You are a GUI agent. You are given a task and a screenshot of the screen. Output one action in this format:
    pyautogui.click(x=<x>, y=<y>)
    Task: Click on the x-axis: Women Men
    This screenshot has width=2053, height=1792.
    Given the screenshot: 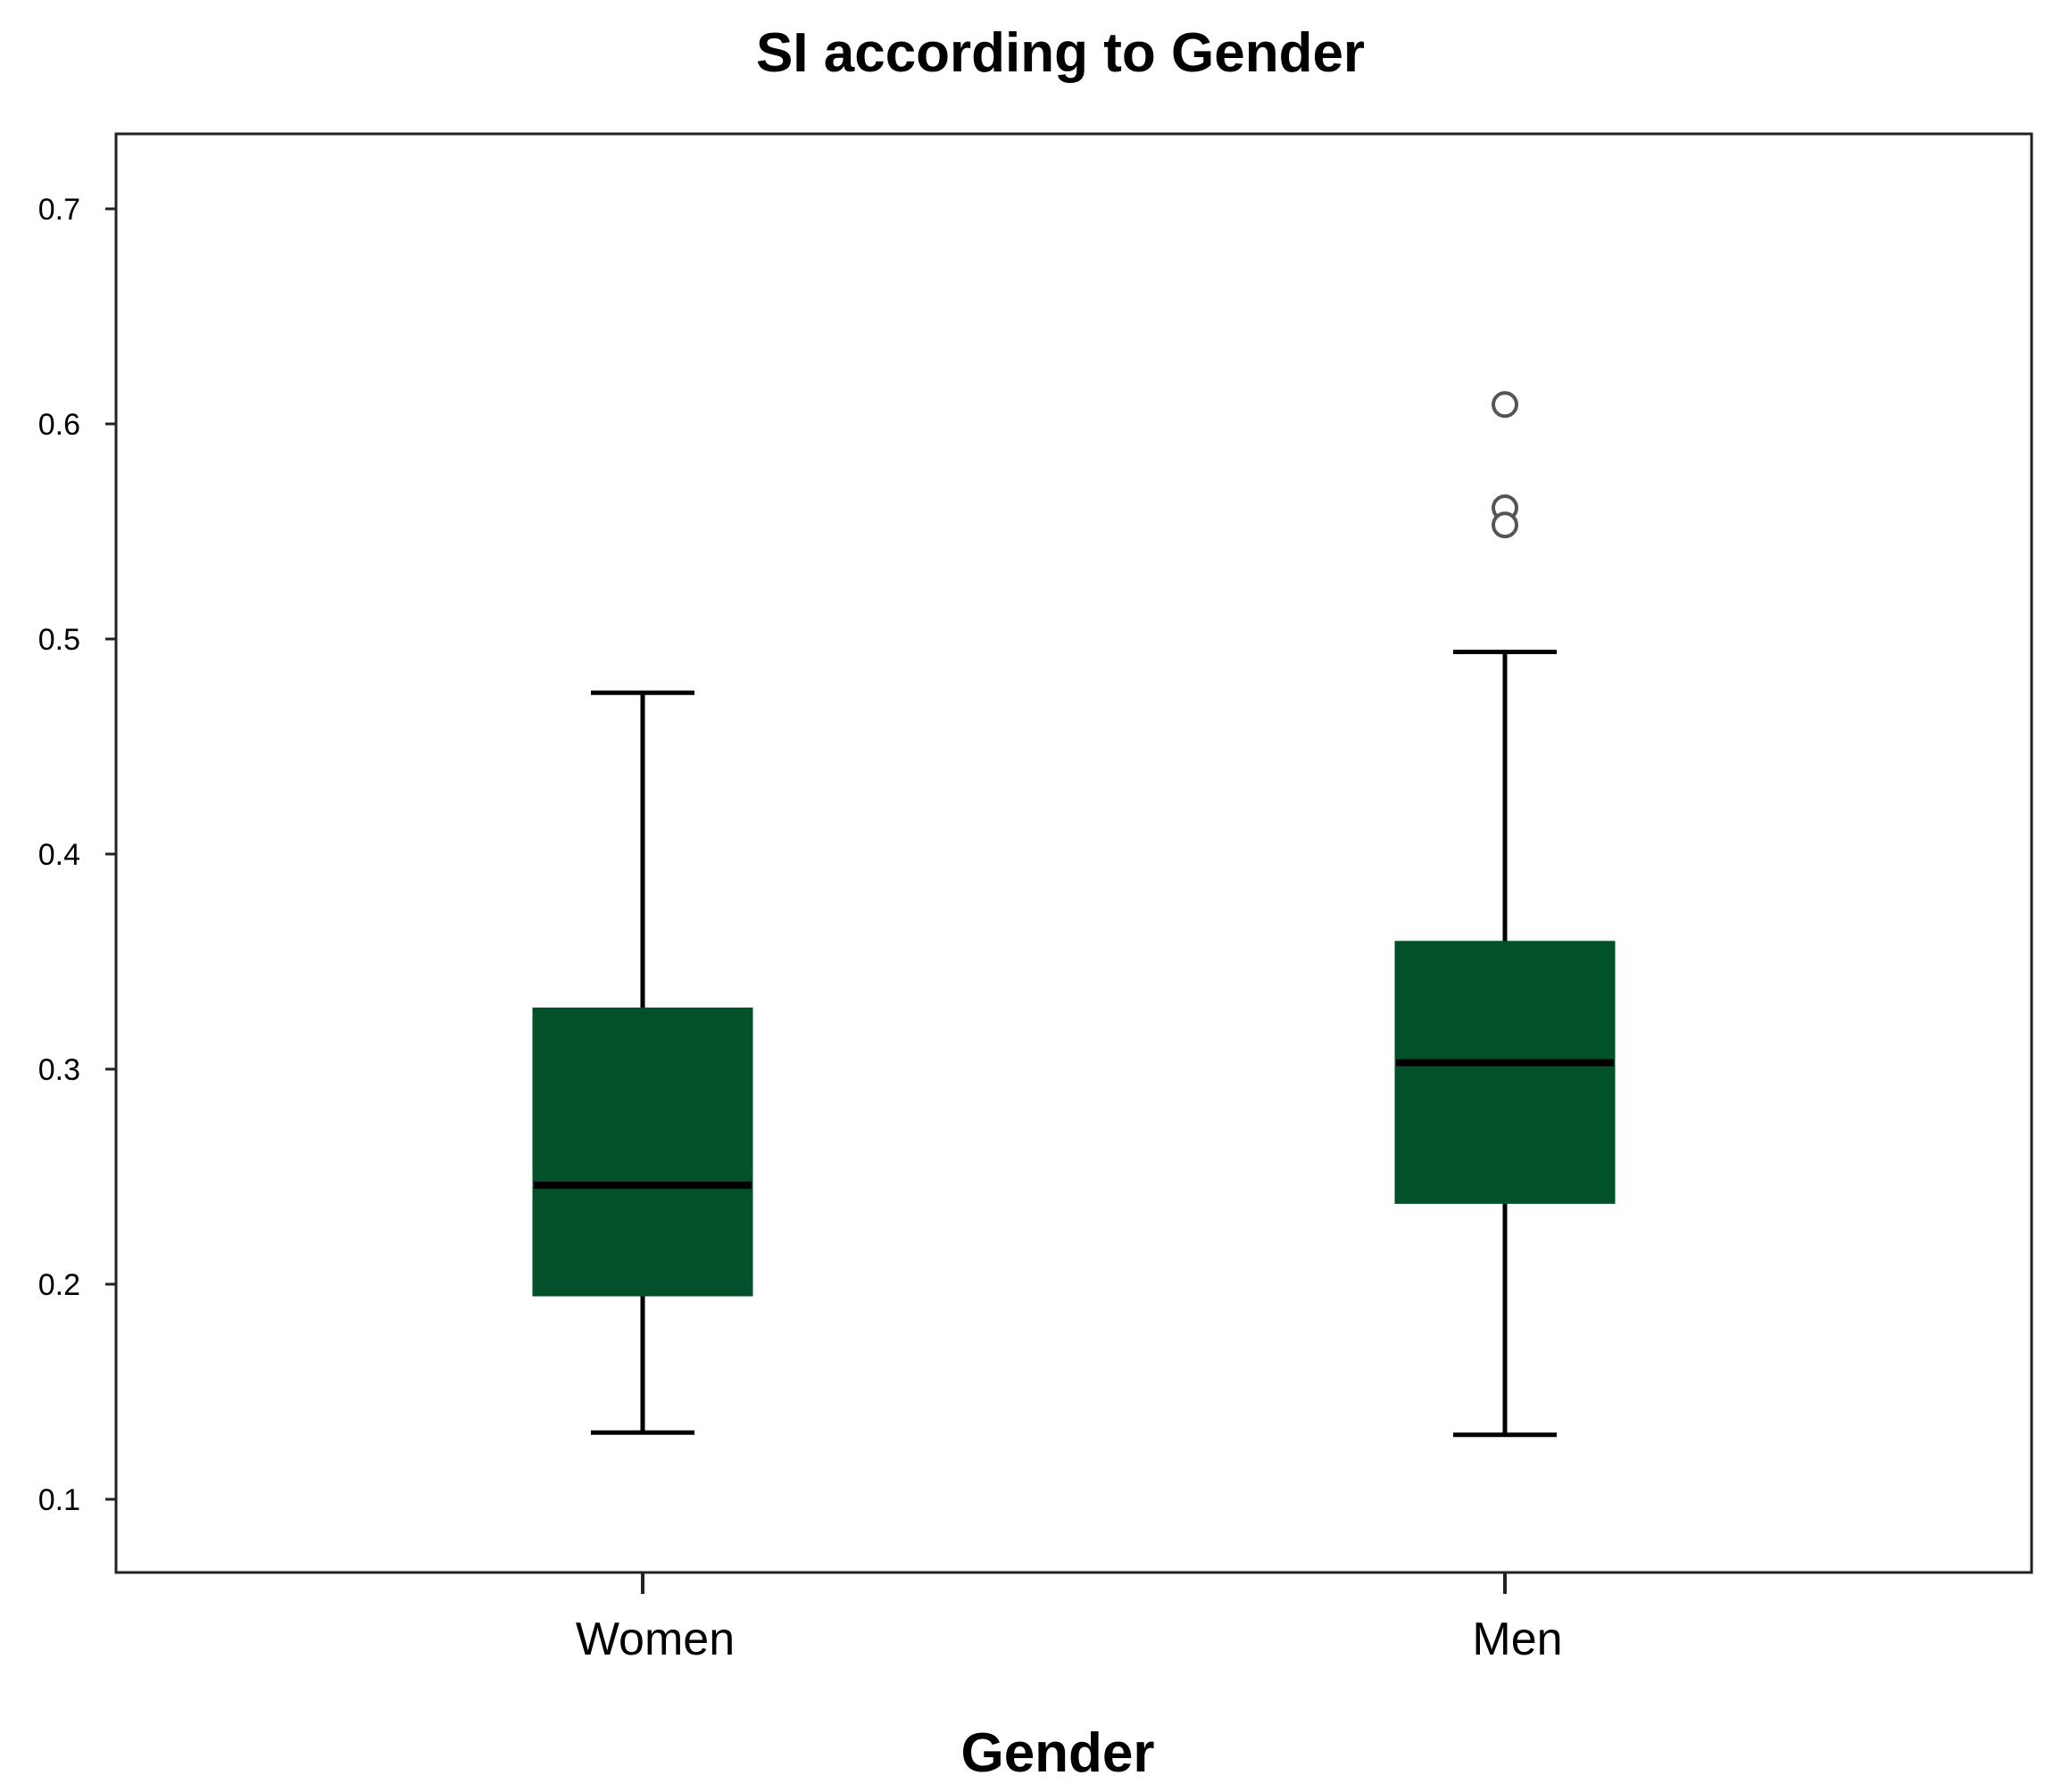 What is the action you would take?
    pyautogui.click(x=1069, y=1618)
    